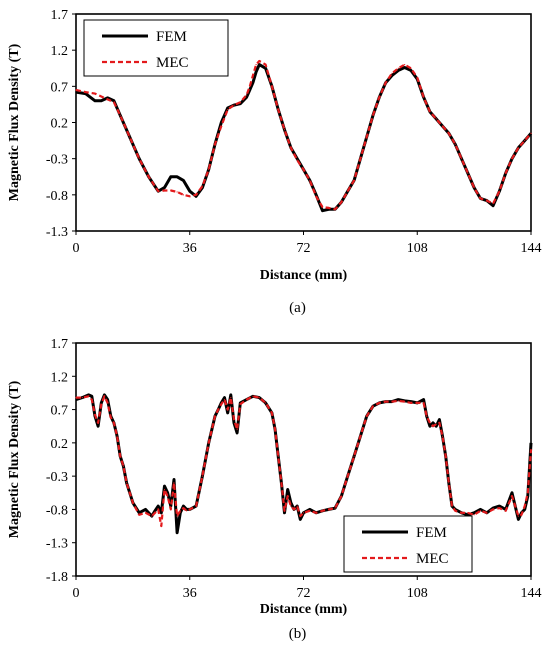 The height and width of the screenshot is (652, 550). What do you see at coordinates (57, 577) in the screenshot?
I see `y-tick-label: -1.8` at bounding box center [57, 577].